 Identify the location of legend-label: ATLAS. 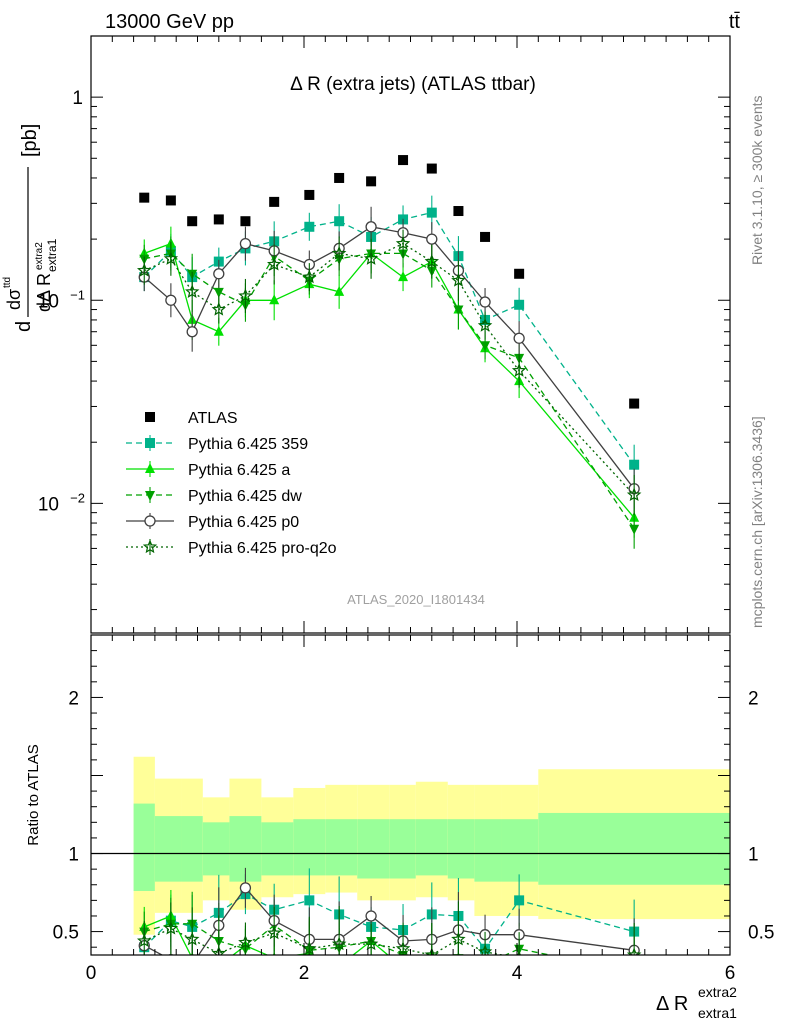
(213, 418).